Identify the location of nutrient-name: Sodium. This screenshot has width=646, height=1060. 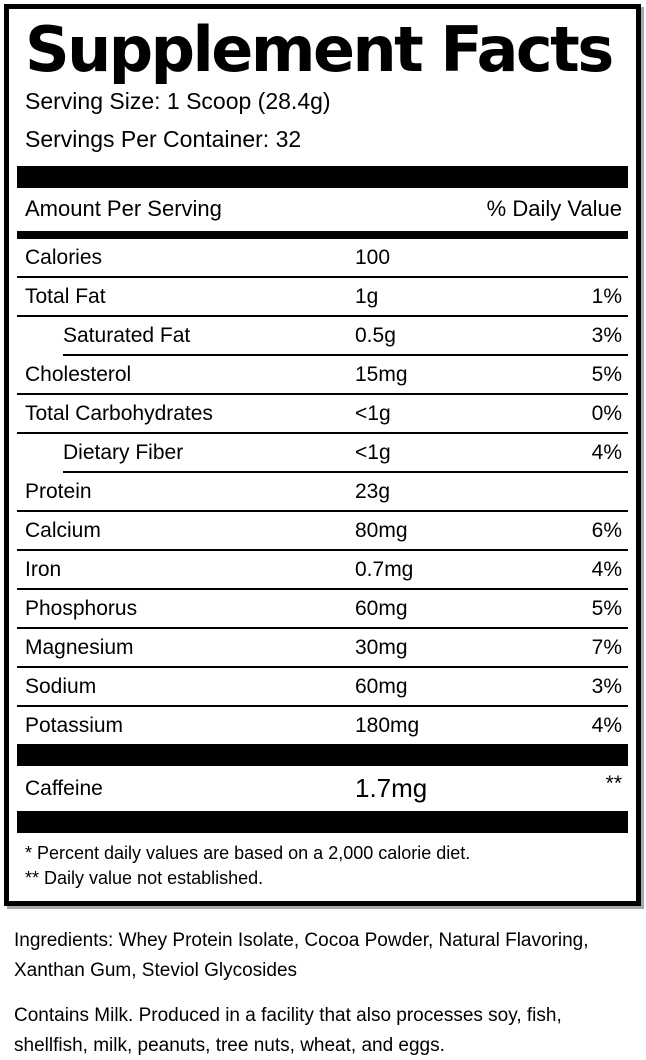
(61, 686).